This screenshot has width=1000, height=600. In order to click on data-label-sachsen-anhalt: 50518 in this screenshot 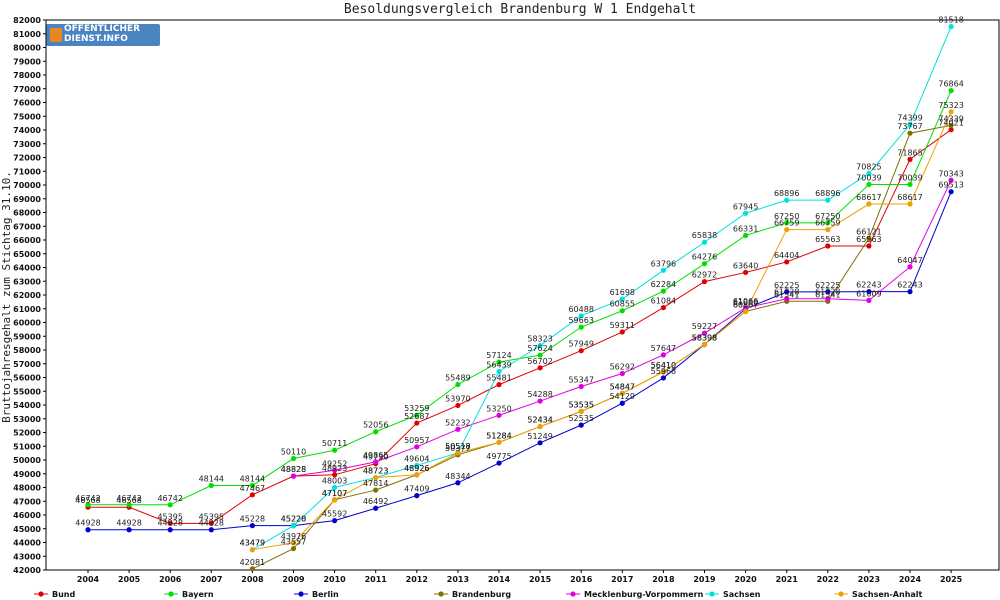, I will do `click(457, 446)`.